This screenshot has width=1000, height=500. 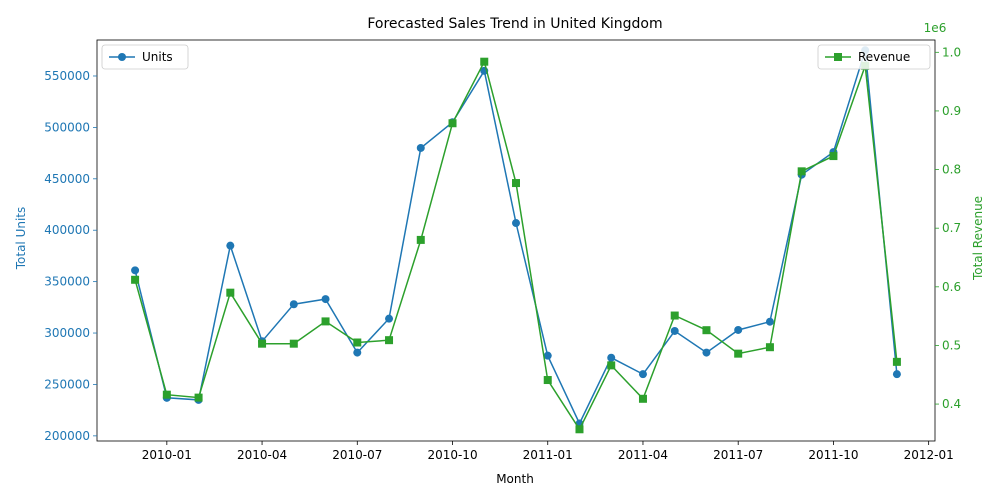 I want to click on left-tick-label: 500000, so click(x=67, y=127).